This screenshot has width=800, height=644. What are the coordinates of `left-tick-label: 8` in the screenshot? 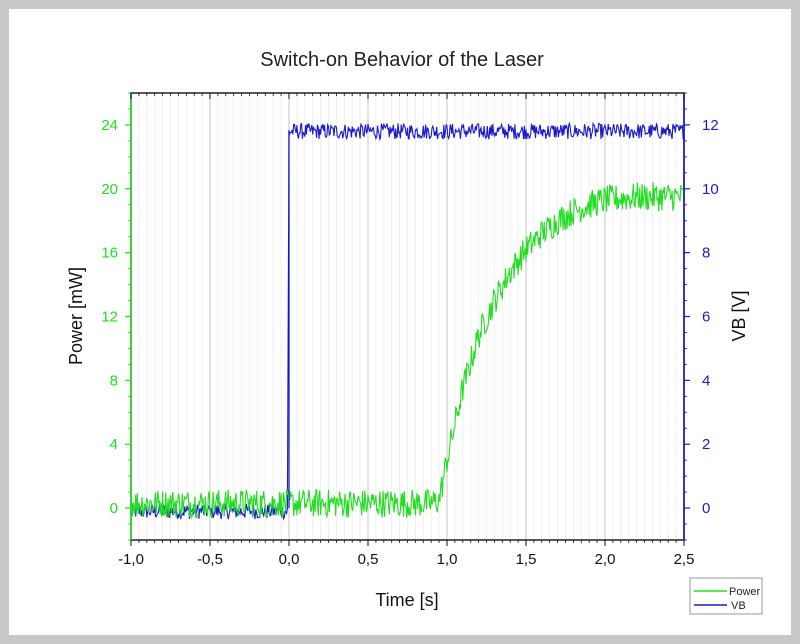 It's located at (114, 380).